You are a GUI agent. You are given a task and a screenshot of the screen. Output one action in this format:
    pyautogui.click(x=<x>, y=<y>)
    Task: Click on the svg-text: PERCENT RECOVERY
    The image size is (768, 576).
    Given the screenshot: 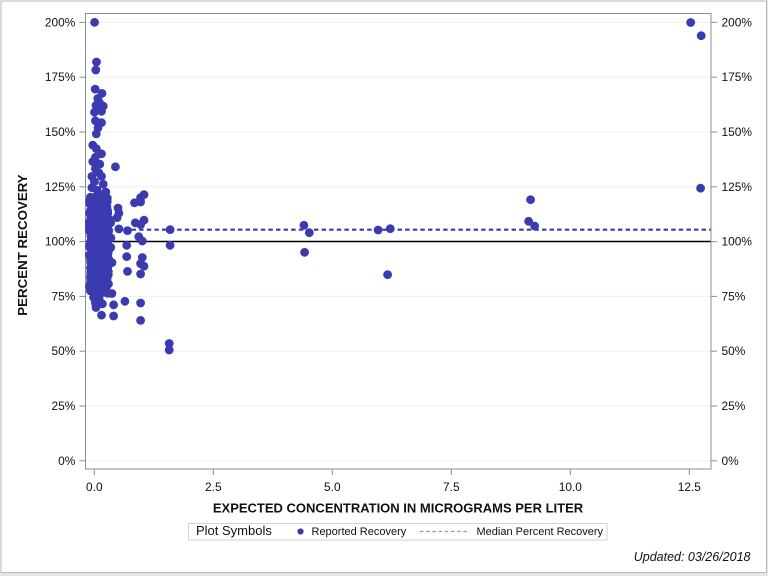 What is the action you would take?
    pyautogui.click(x=22, y=244)
    